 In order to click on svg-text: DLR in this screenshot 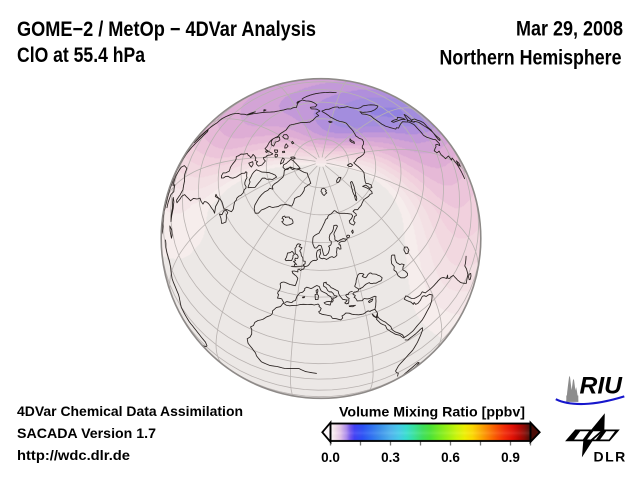, I will do `click(610, 457)`.